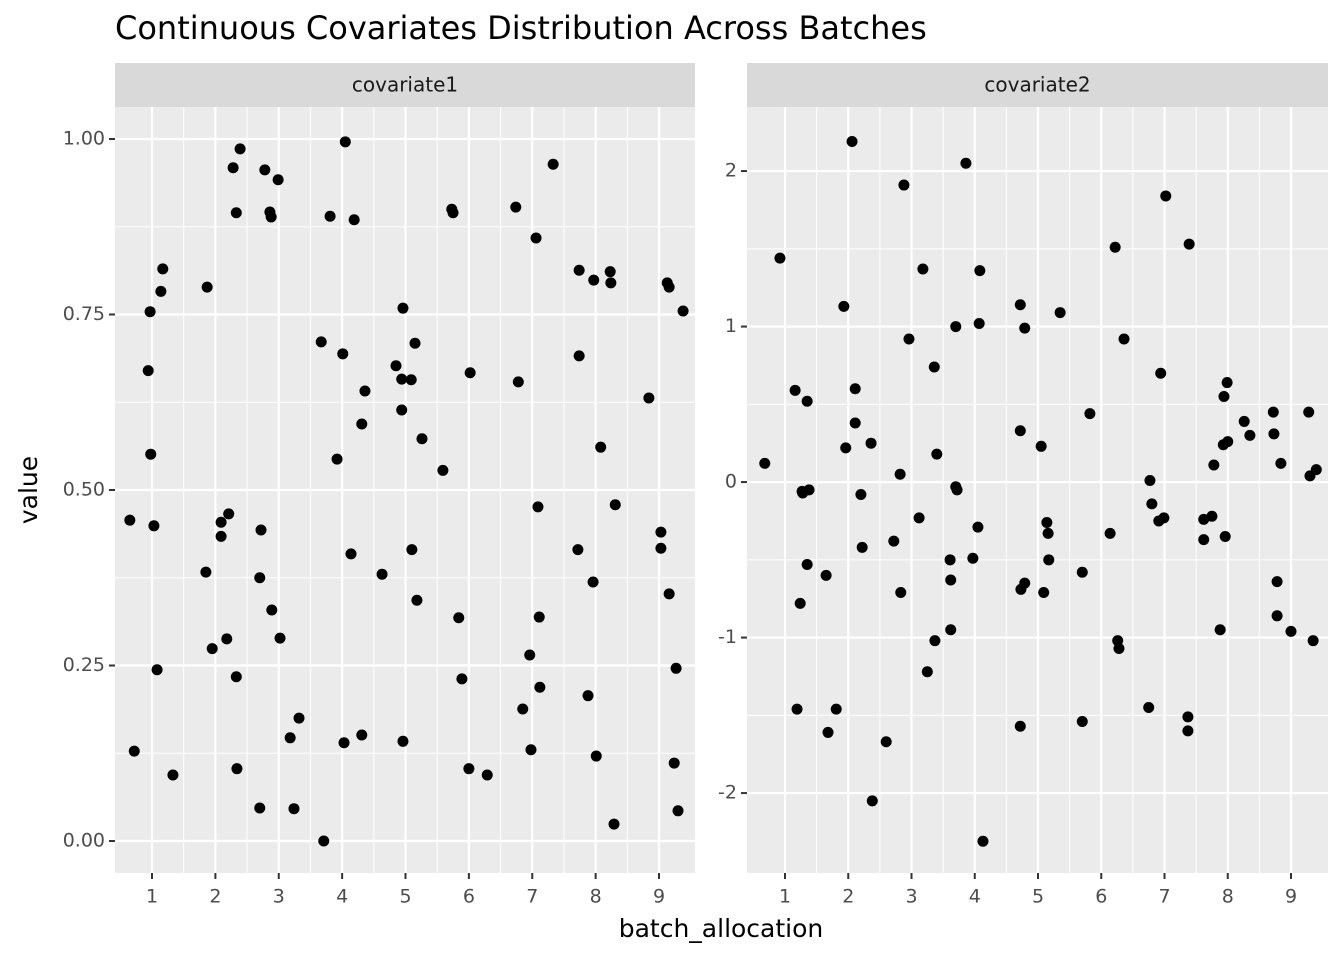  I want to click on facet-label: covariate2, so click(1037, 85).